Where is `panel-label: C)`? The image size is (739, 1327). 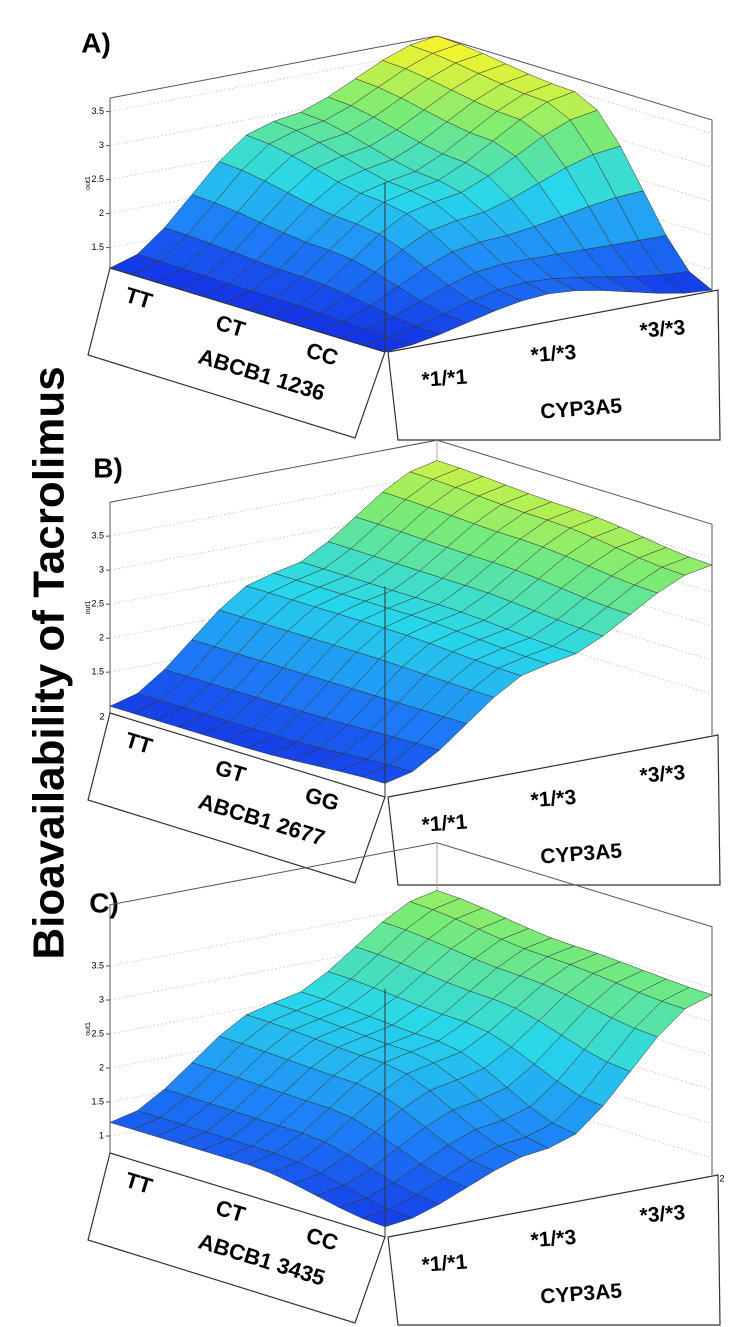
panel-label: C) is located at coordinates (104, 902).